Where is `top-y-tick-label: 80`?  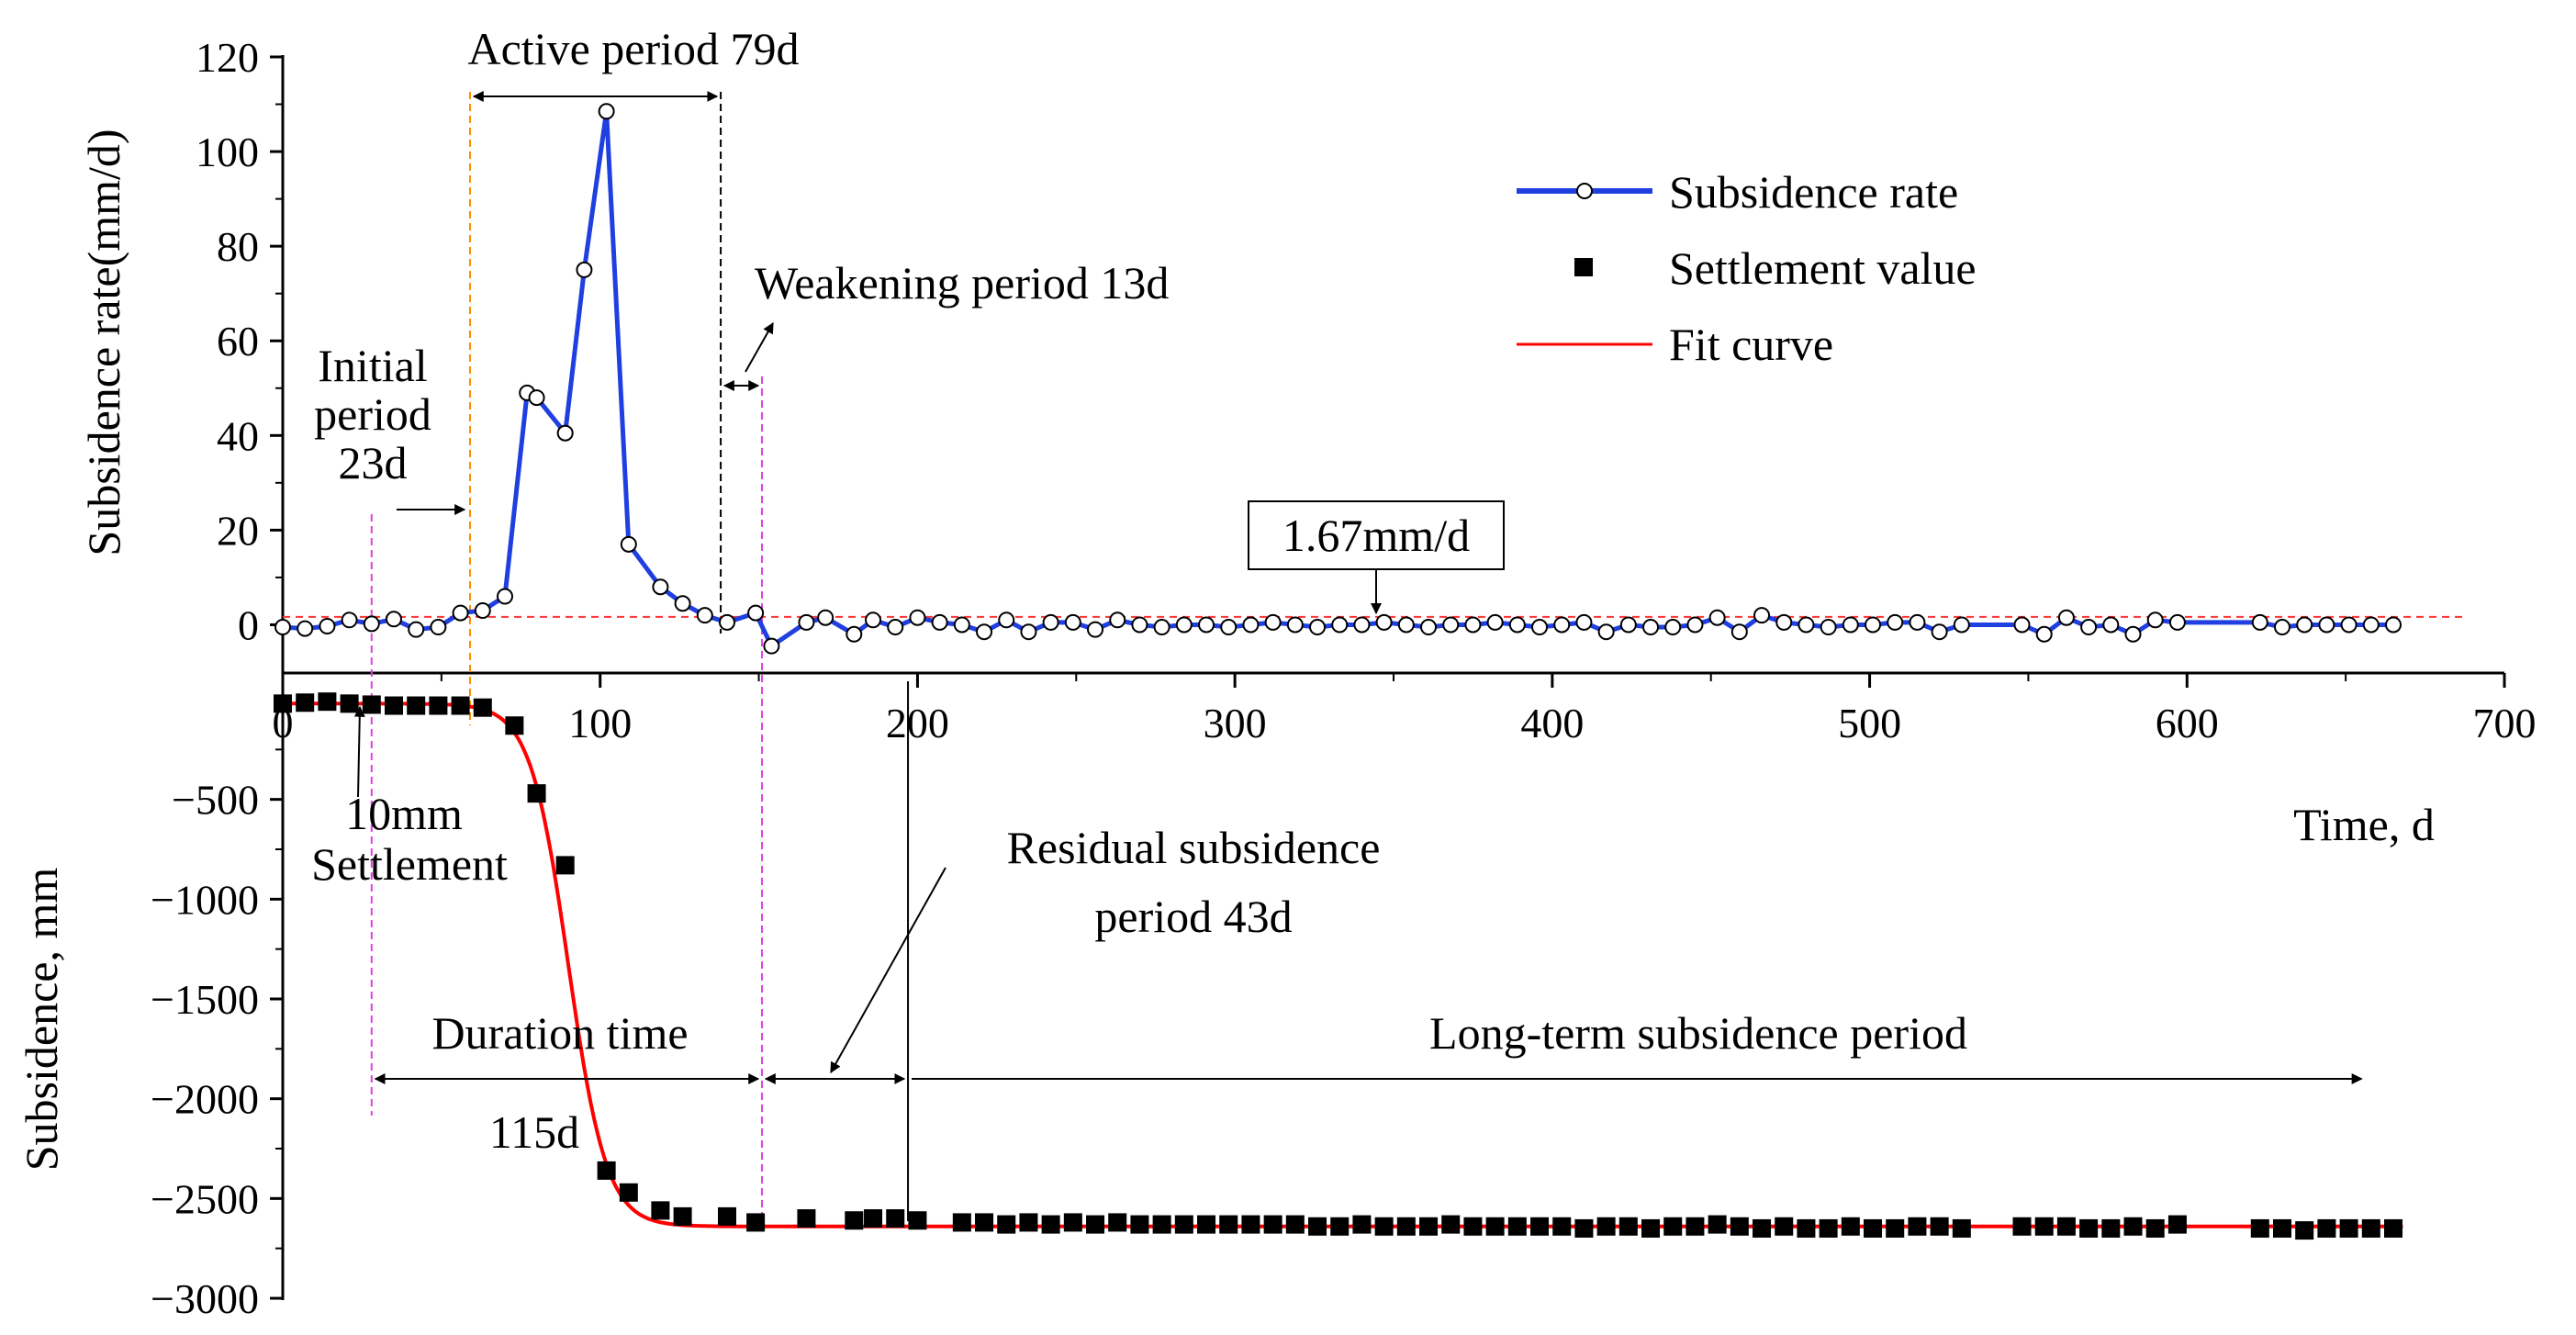 top-y-tick-label: 80 is located at coordinates (238, 247).